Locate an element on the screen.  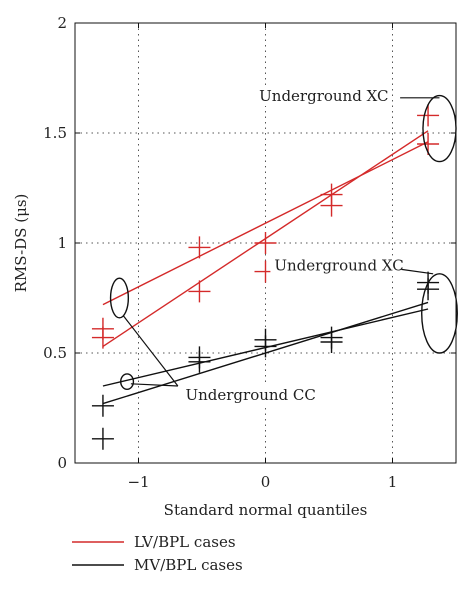
y-axis-label: RMS-DS (μs) is located at coordinates (21, 243).